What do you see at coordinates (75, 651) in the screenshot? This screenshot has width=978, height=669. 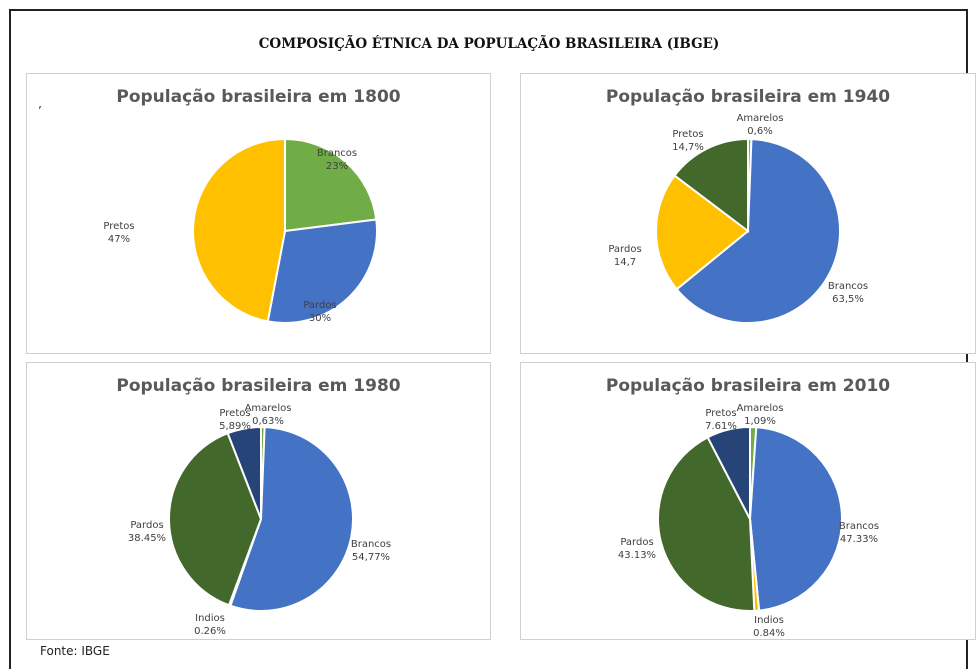 I see `source-note: Fonte: IBGE` at bounding box center [75, 651].